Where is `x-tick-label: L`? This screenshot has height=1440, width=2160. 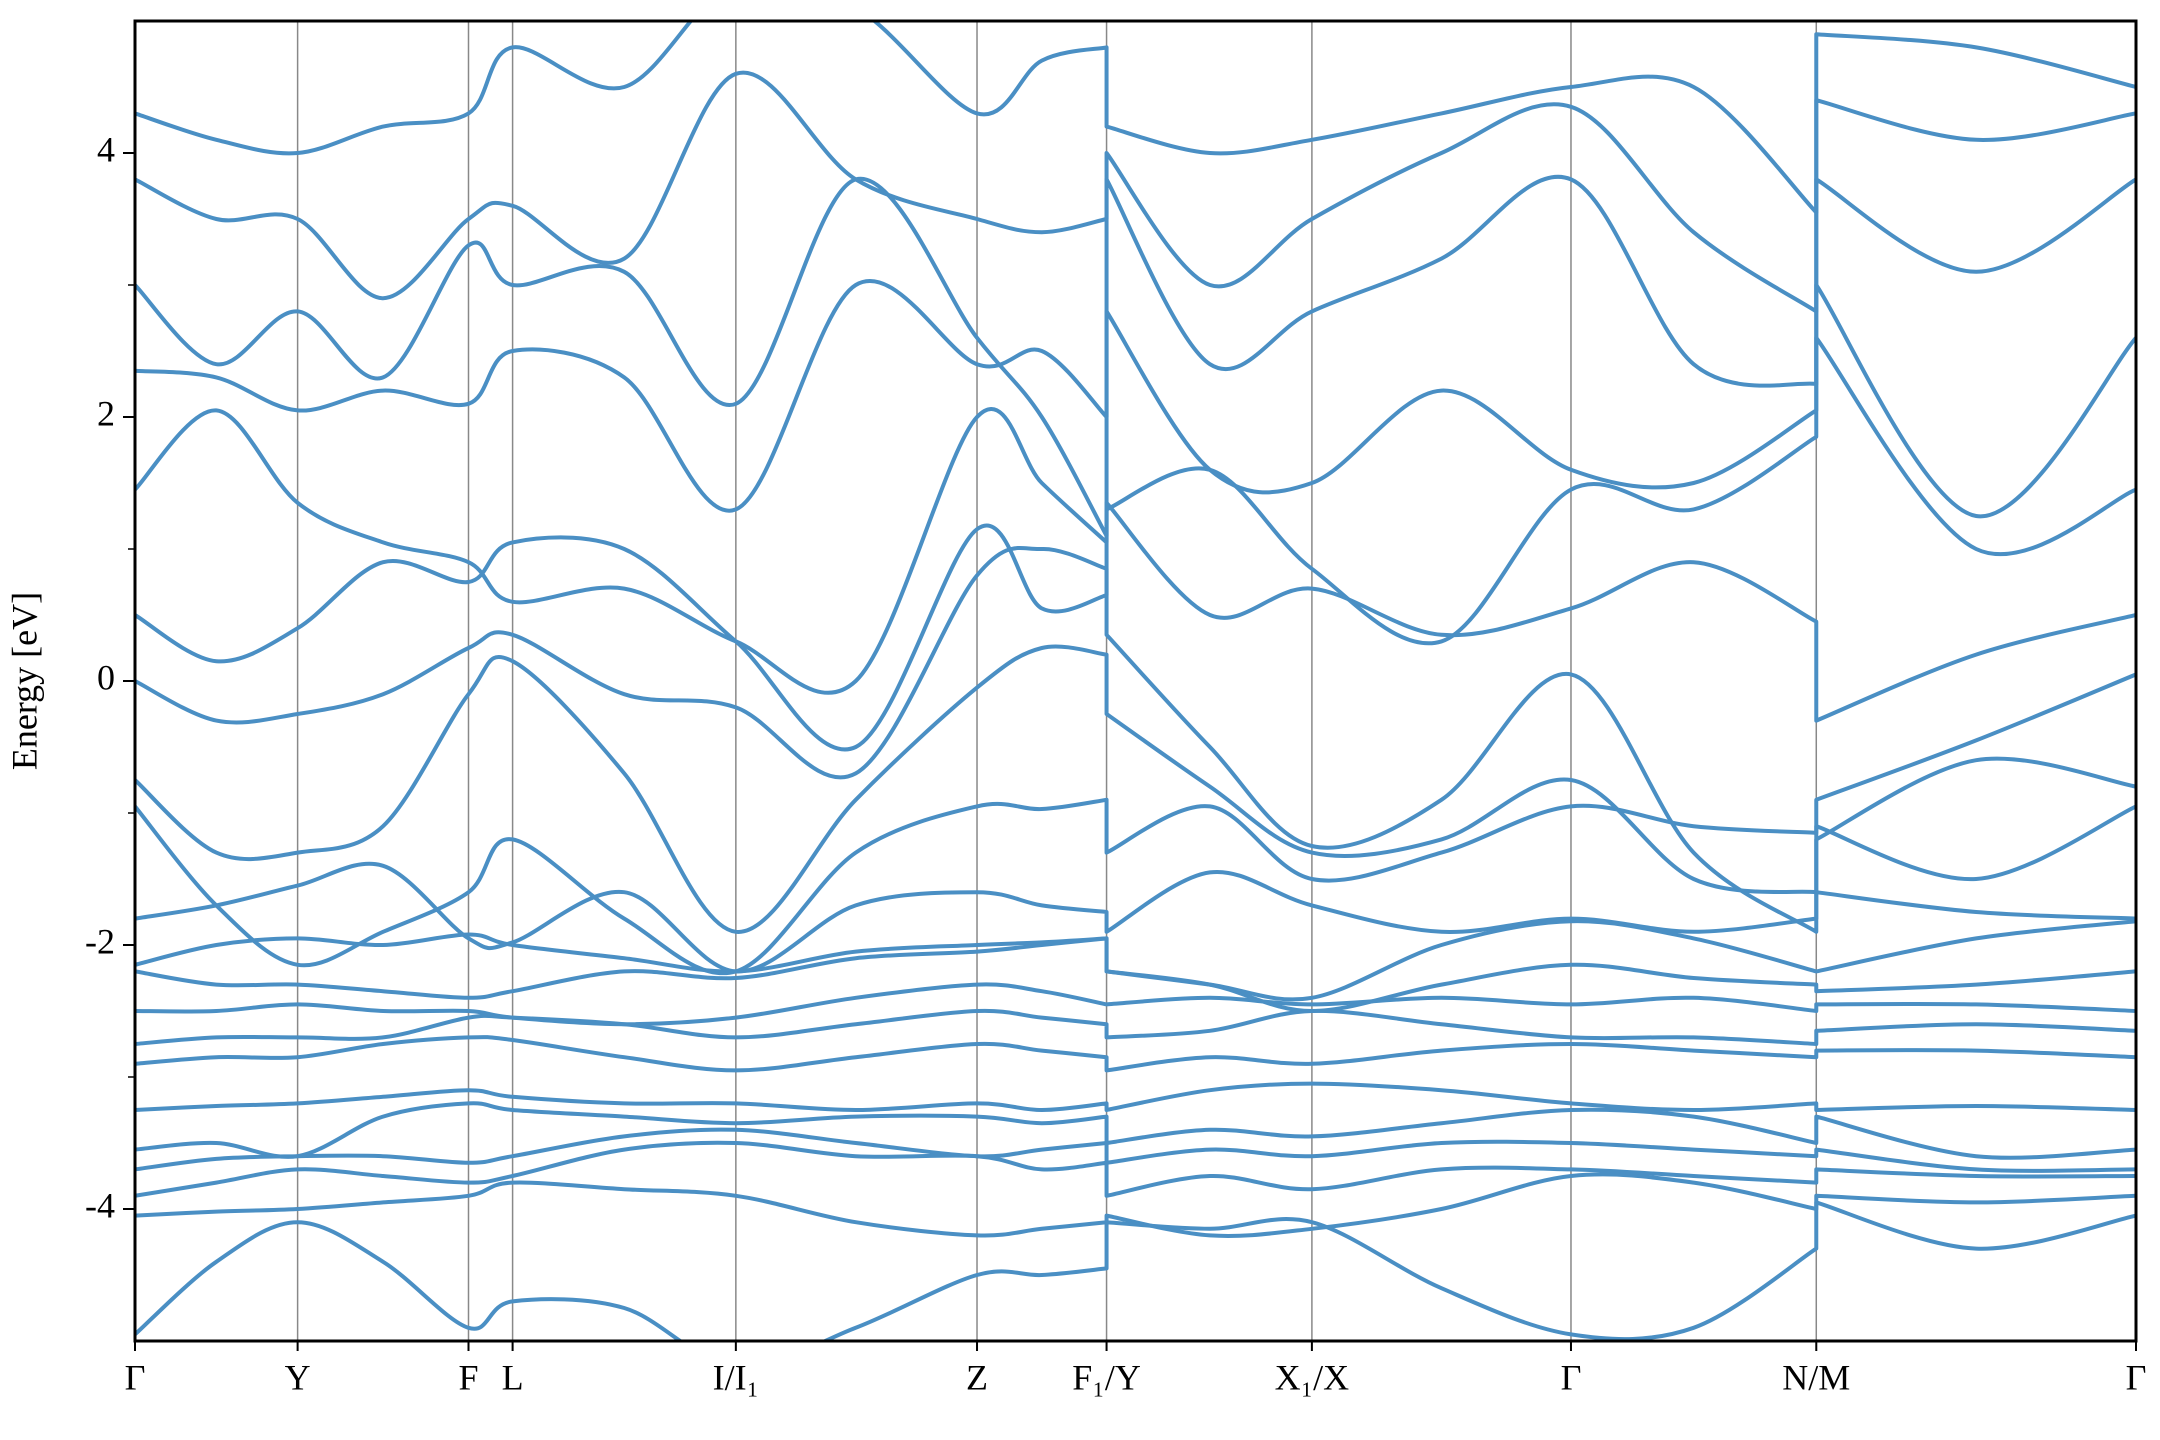
x-tick-label: L is located at coordinates (513, 1377).